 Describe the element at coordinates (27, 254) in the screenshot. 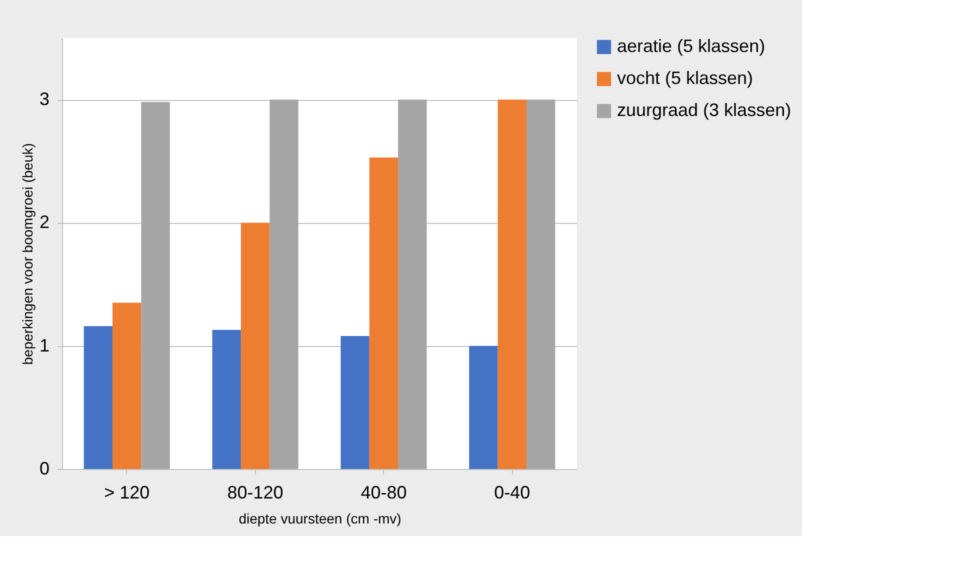

I see `y-axis-title: beperkingen voor boomgroei (beuk)` at that location.